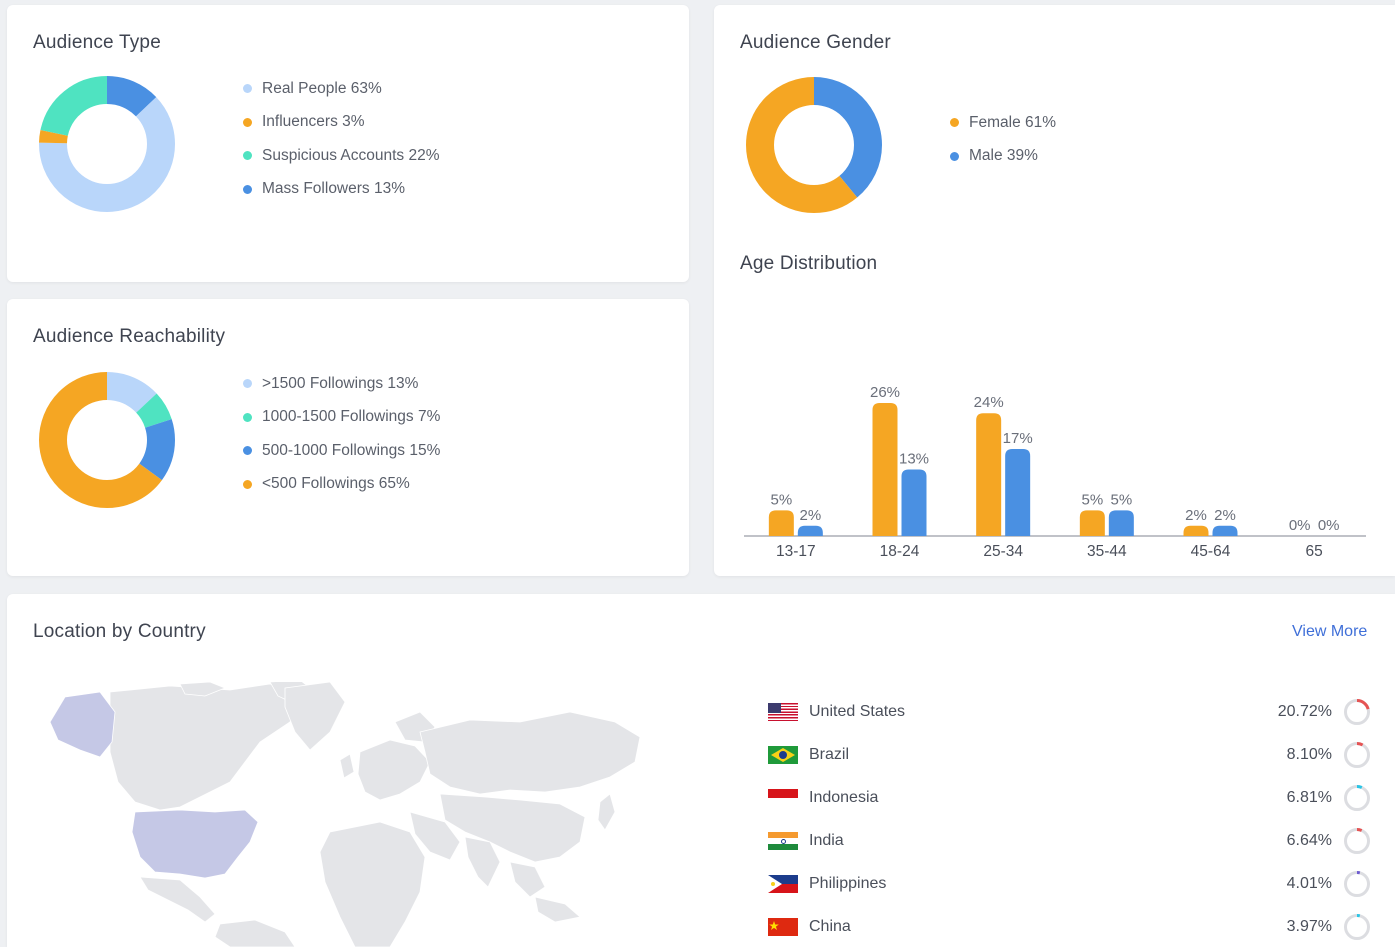 The width and height of the screenshot is (1395, 947). Describe the element at coordinates (783, 798) in the screenshot. I see `indonesia-flag-icon` at that location.